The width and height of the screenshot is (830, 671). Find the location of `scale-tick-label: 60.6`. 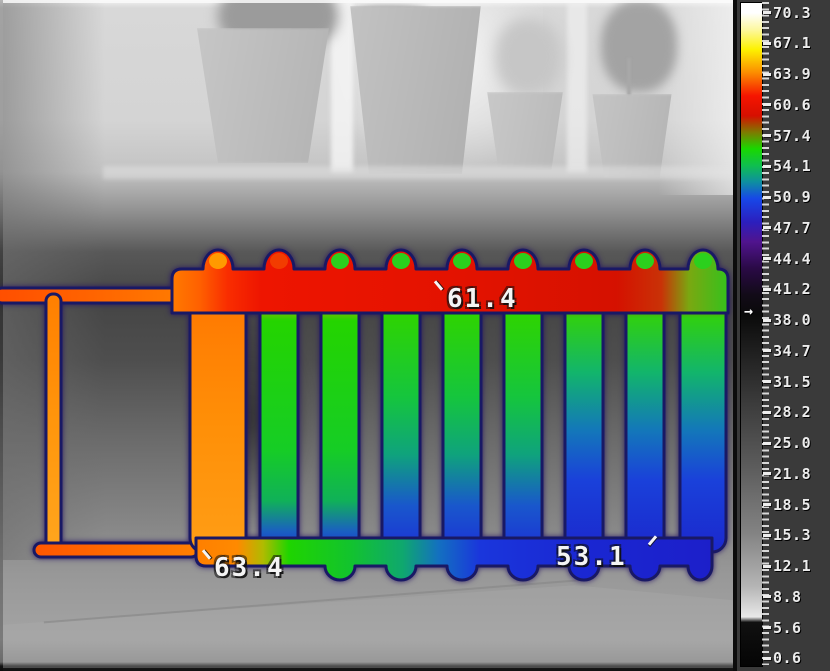

scale-tick-label: 60.6 is located at coordinates (787, 104).